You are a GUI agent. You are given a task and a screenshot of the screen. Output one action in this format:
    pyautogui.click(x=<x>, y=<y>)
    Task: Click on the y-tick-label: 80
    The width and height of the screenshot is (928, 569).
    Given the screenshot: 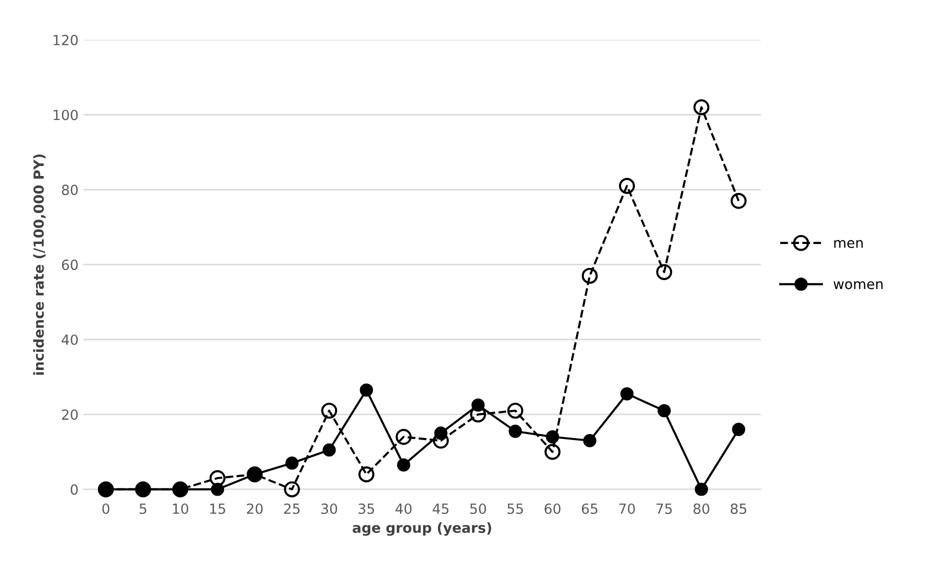 What is the action you would take?
    pyautogui.click(x=70, y=190)
    